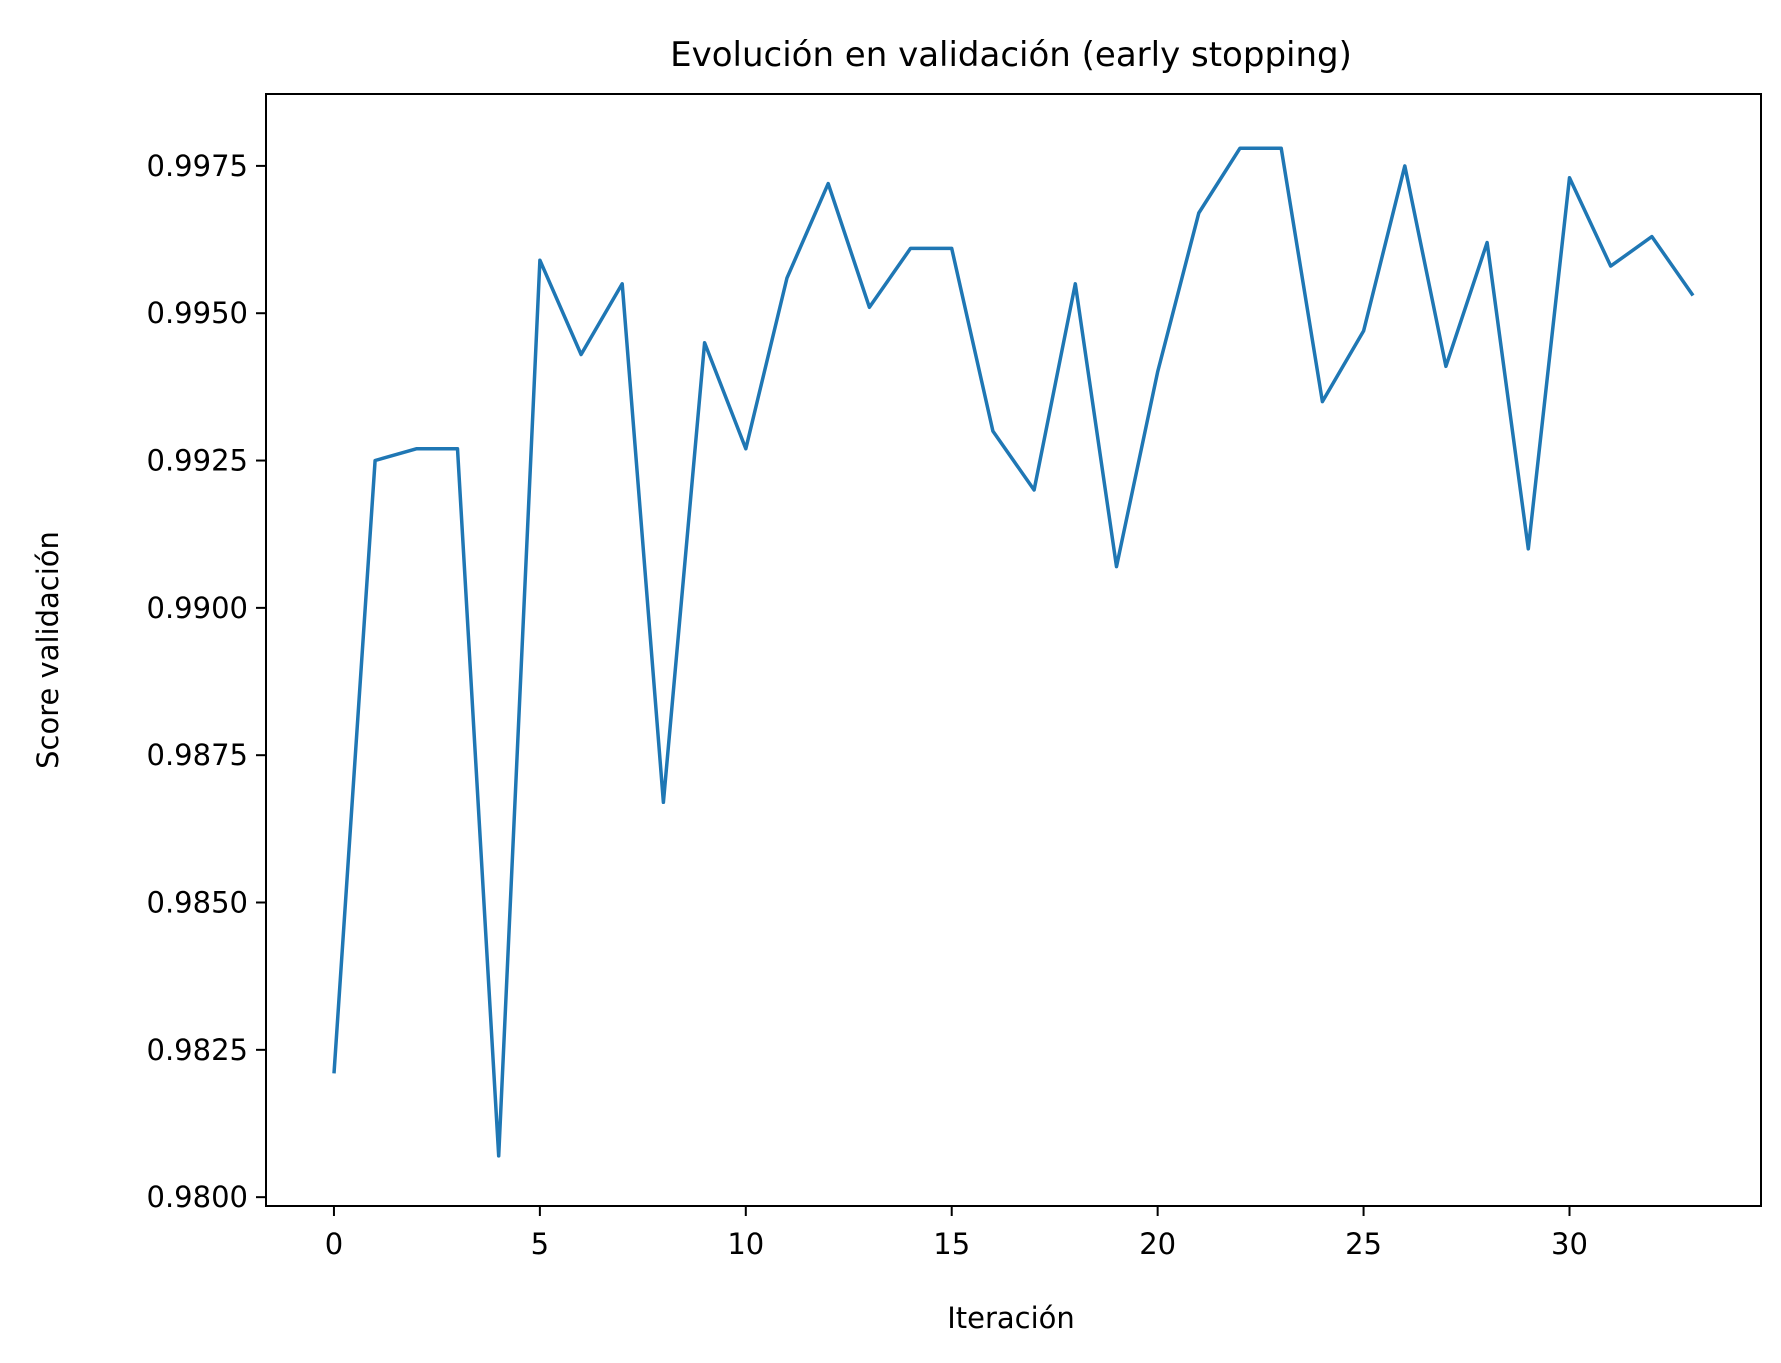 The image size is (1781, 1363). I want to click on x-tick-label: 10, so click(745, 1244).